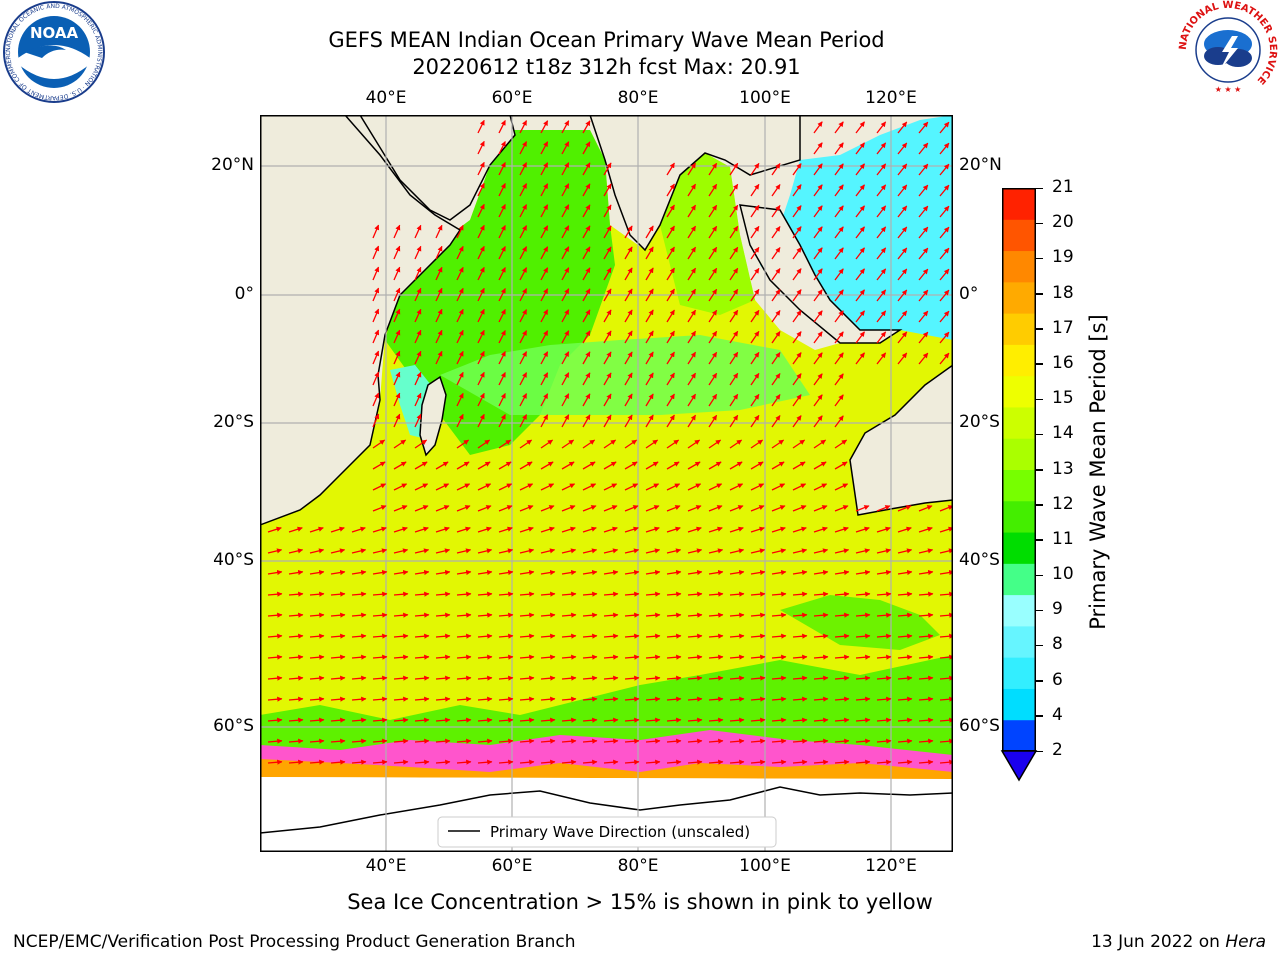 This screenshot has width=1280, height=960. What do you see at coordinates (1063, 292) in the screenshot?
I see `colorbar-tick-label: 18` at bounding box center [1063, 292].